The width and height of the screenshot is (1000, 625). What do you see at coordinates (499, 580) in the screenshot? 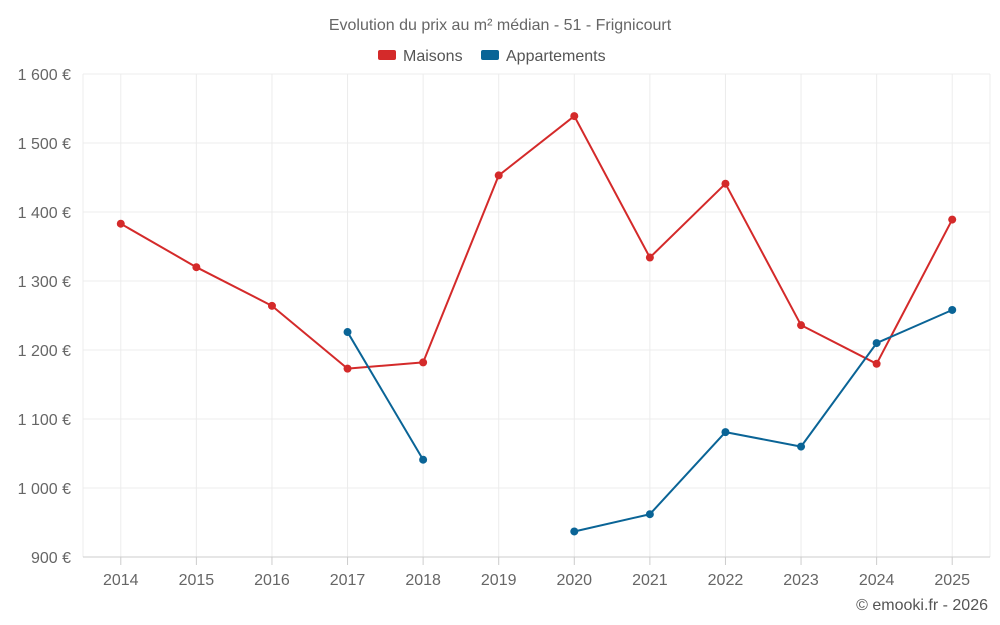
I see `x-tick-label: 2019` at bounding box center [499, 580].